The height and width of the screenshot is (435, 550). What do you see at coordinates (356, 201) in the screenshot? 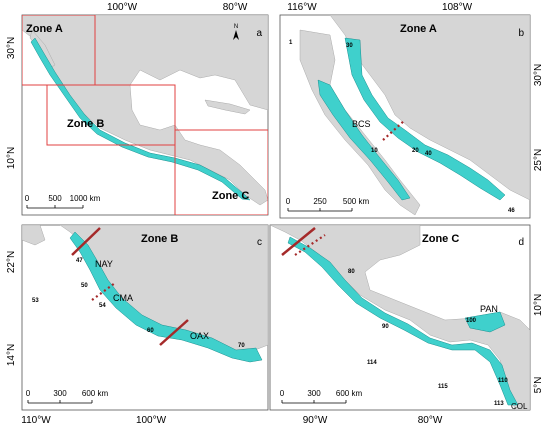
I see `scale-label: 500 km` at bounding box center [356, 201].